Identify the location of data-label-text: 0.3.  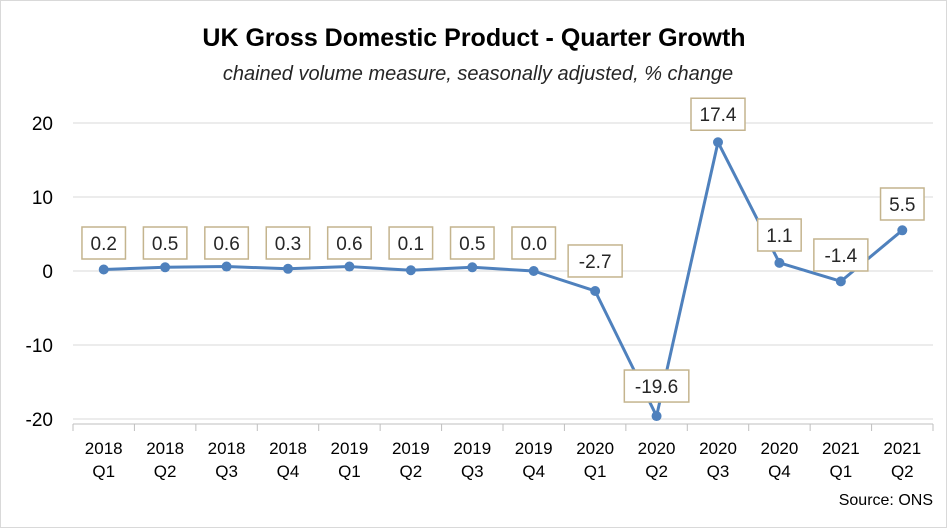
(288, 244).